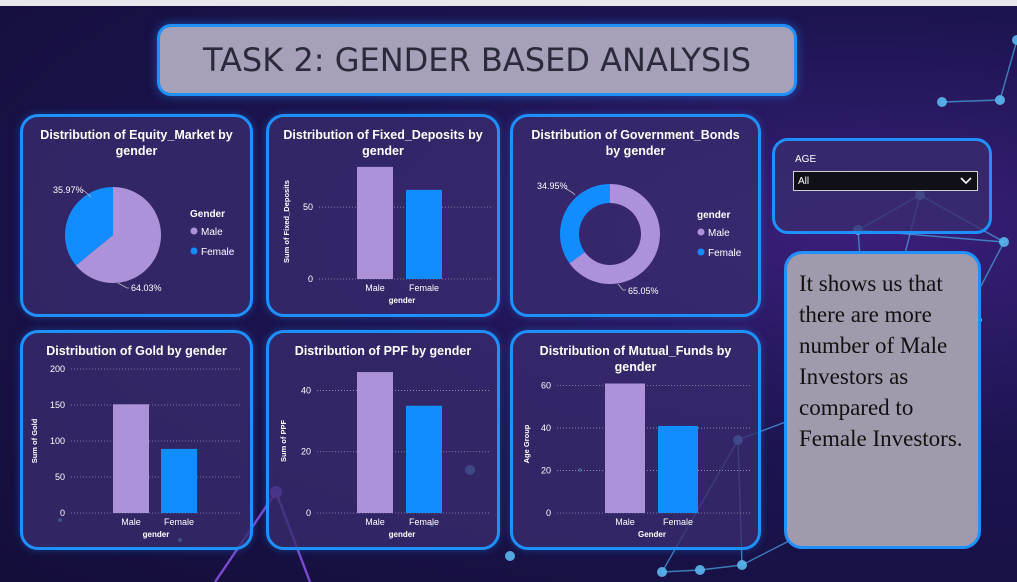 The image size is (1017, 582). What do you see at coordinates (546, 386) in the screenshot?
I see `y-tick-label: 60` at bounding box center [546, 386].